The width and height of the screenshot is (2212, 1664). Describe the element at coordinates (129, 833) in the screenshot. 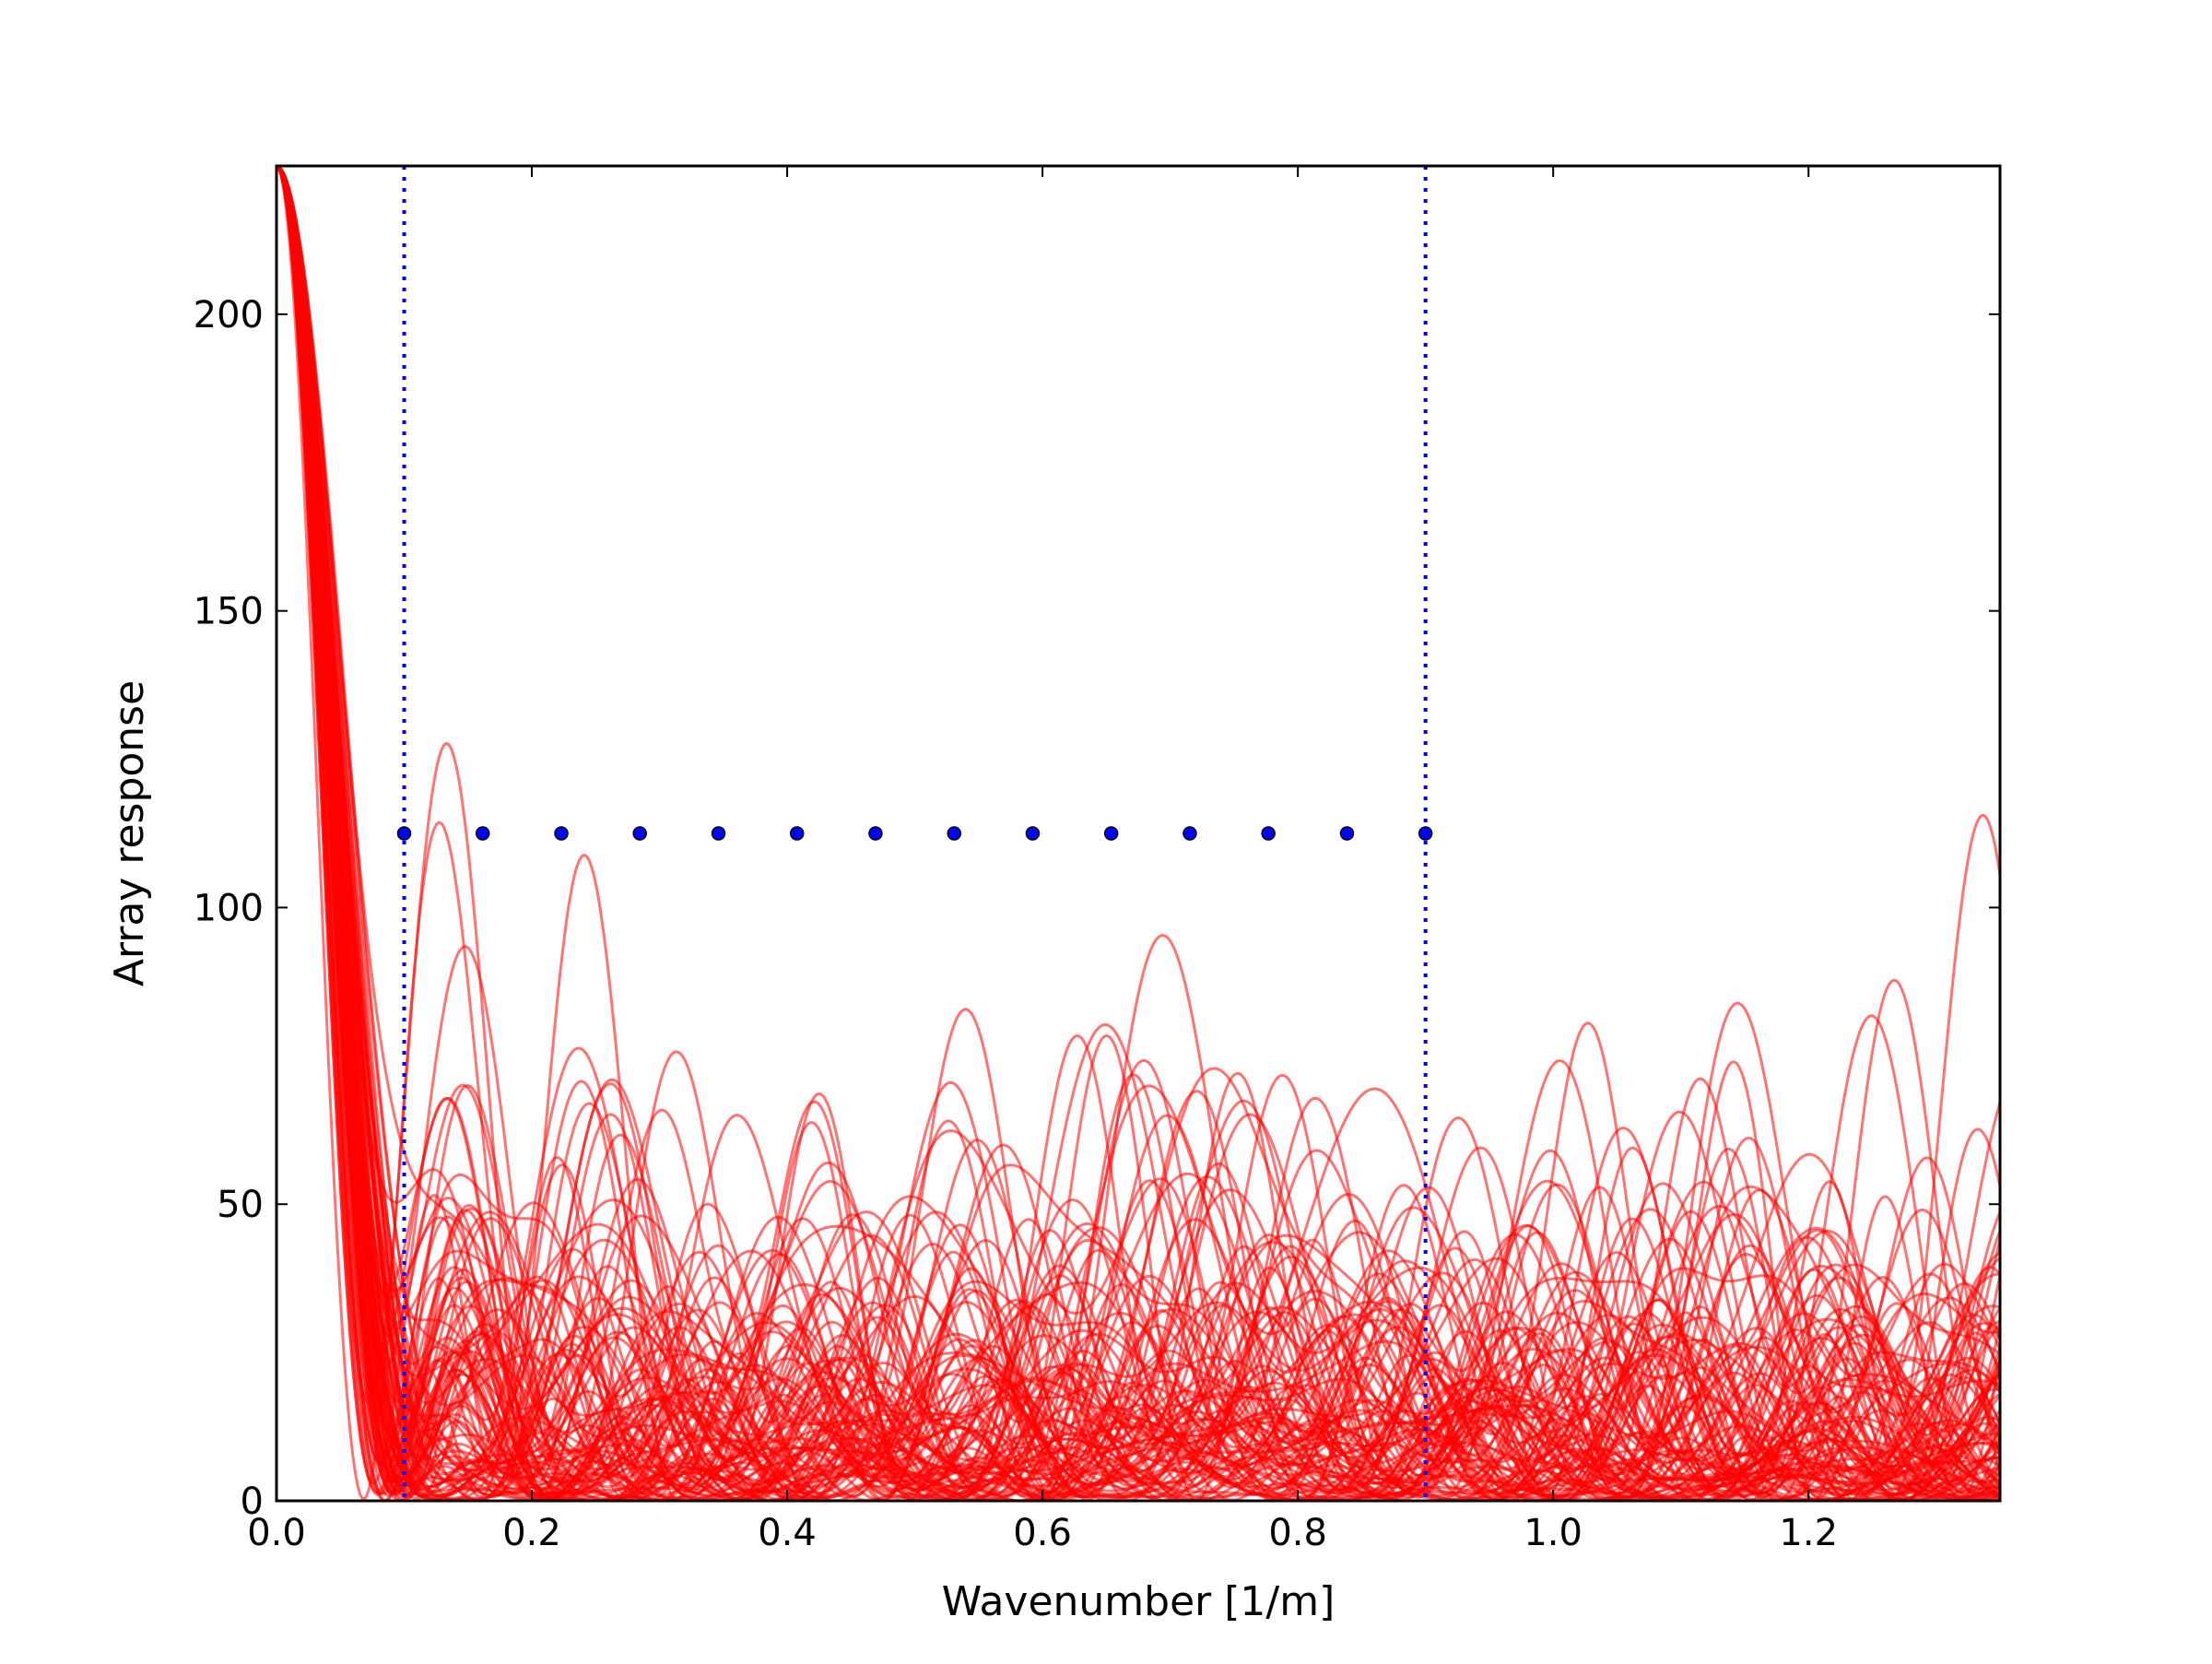

I see `y-axis-label: Array response` at that location.